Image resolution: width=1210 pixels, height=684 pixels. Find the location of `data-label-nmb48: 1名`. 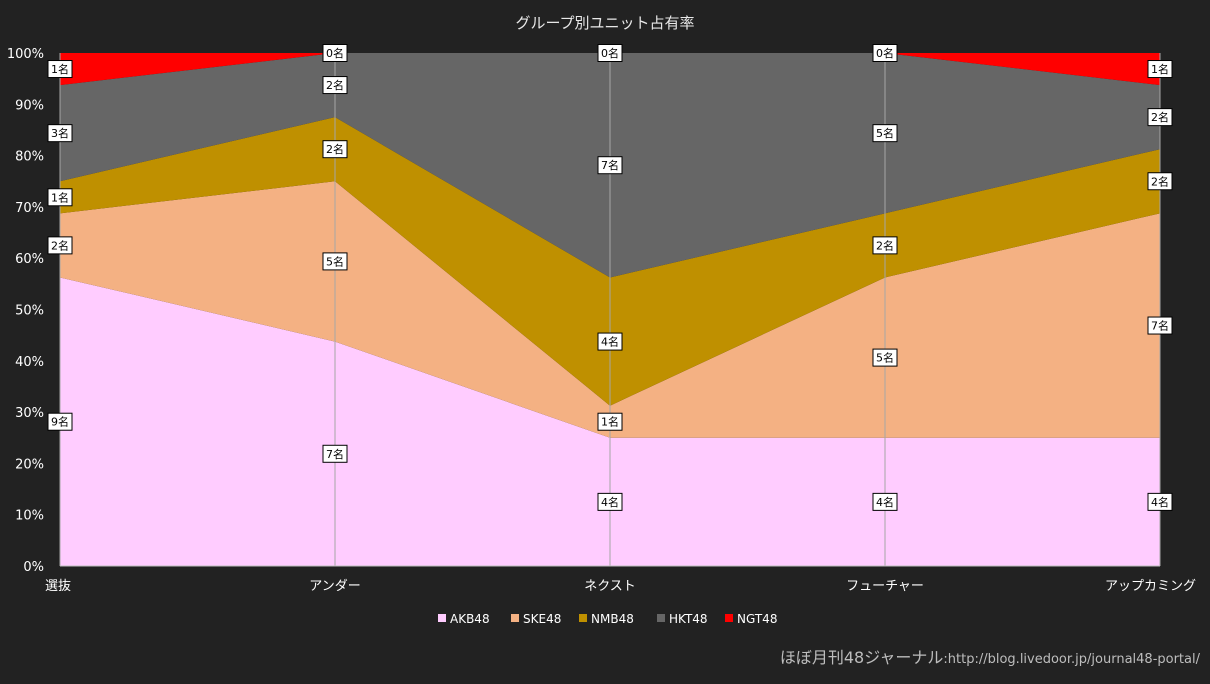

data-label-nmb48: 1名 is located at coordinates (60, 197).